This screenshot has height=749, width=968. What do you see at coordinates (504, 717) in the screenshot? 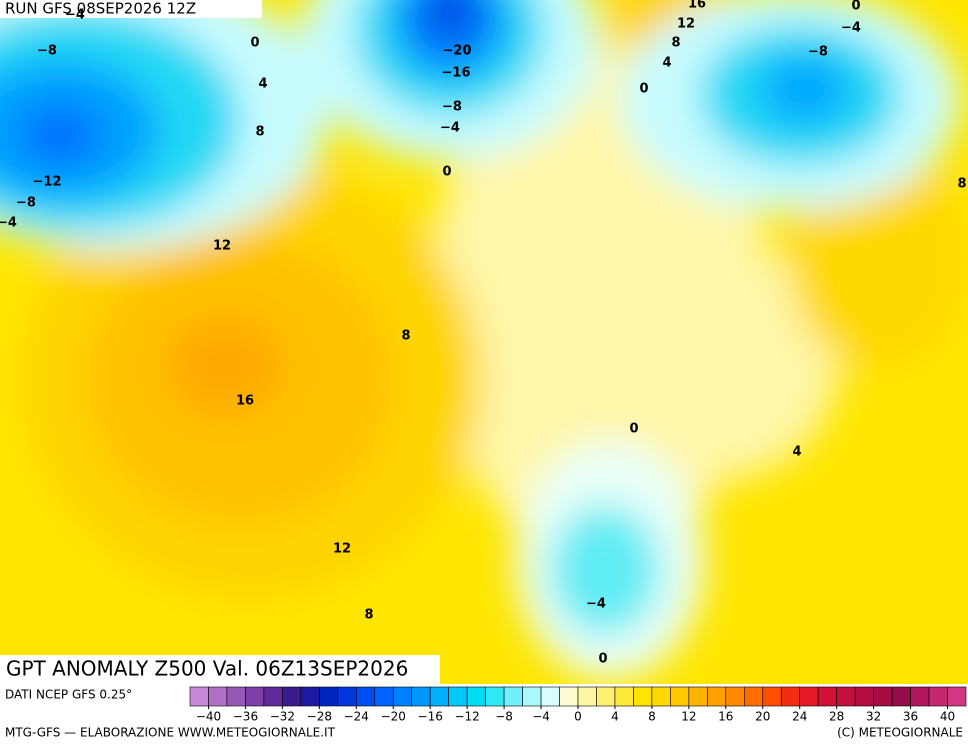
I see `colorbar-label: −8` at bounding box center [504, 717].